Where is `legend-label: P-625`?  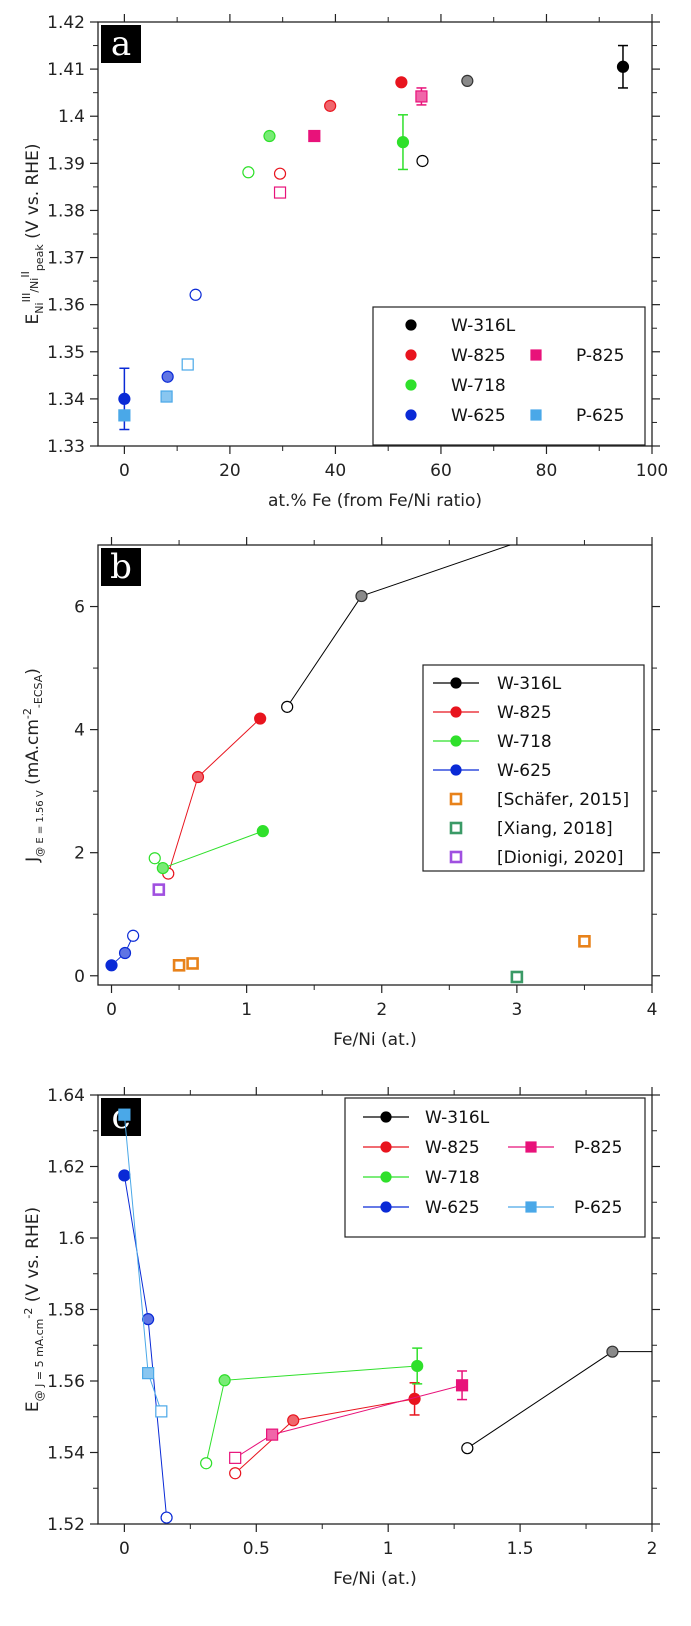 legend-label: P-625 is located at coordinates (600, 416).